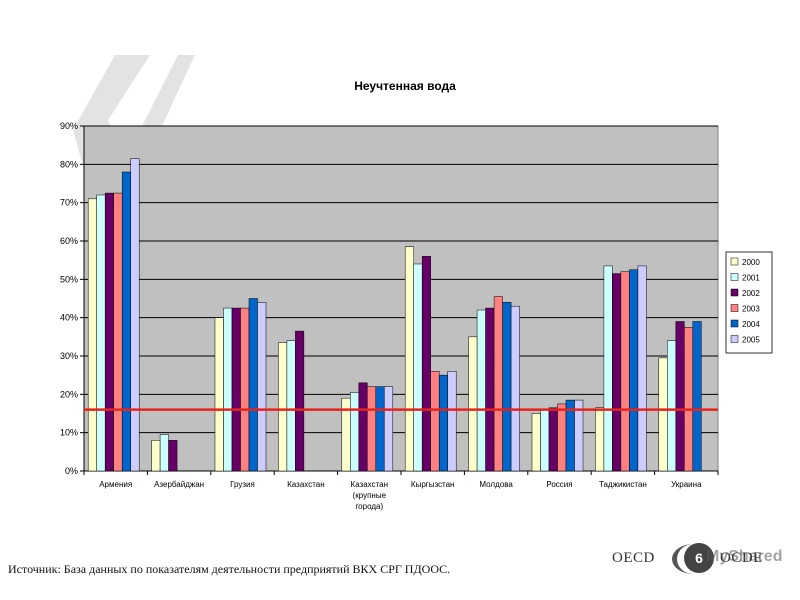  What do you see at coordinates (734, 339) in the screenshot?
I see `legend-swatch-2005` at bounding box center [734, 339].